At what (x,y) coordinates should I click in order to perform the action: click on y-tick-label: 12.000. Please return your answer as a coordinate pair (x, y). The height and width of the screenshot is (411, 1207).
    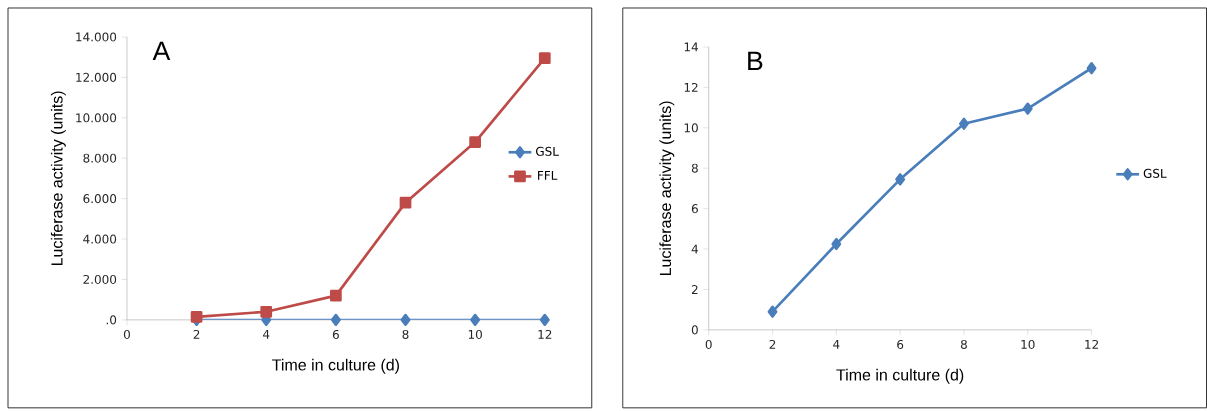
    Looking at the image, I should click on (96, 77).